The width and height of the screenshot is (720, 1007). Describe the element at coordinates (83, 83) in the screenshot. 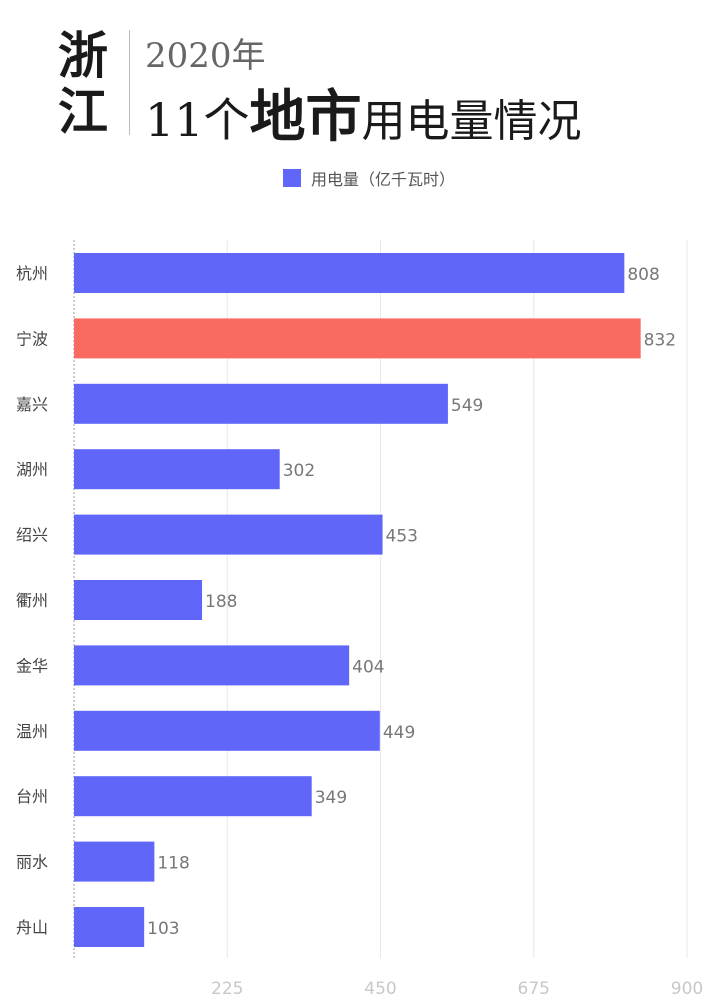

I see `title-region: 浙江` at that location.